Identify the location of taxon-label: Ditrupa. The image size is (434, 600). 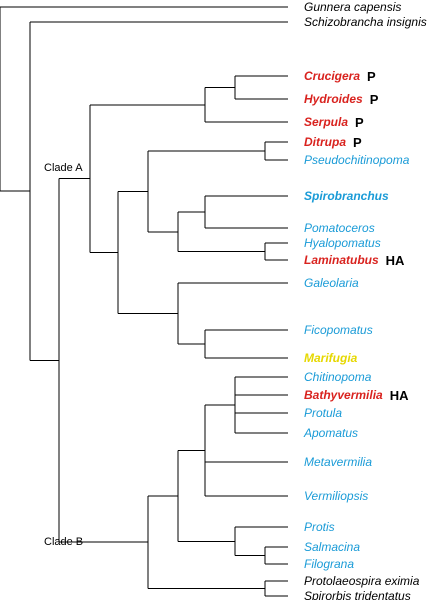
(325, 142).